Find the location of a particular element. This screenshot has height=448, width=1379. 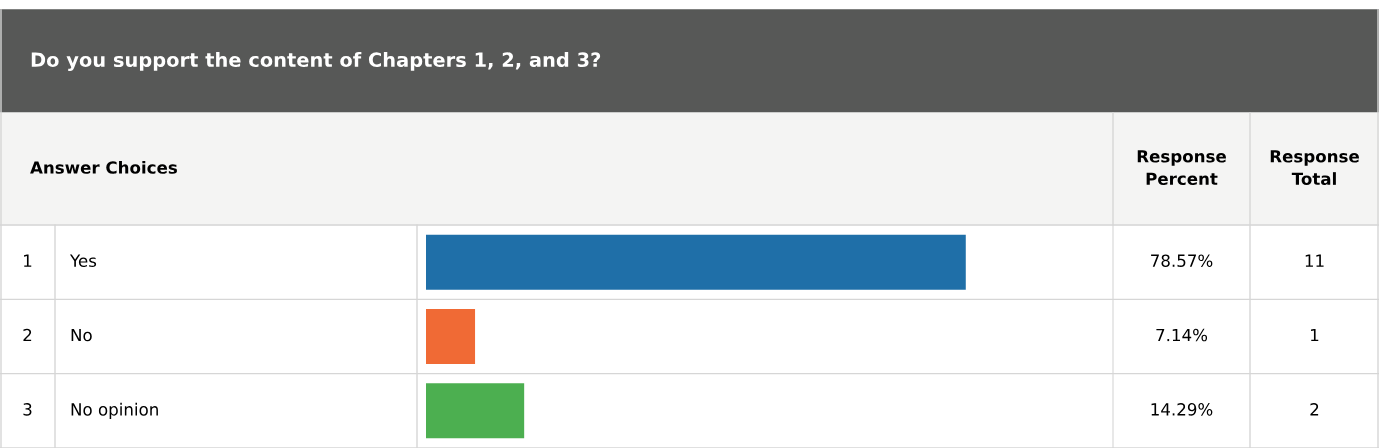

y-tick-label: Yes is located at coordinates (83, 260).